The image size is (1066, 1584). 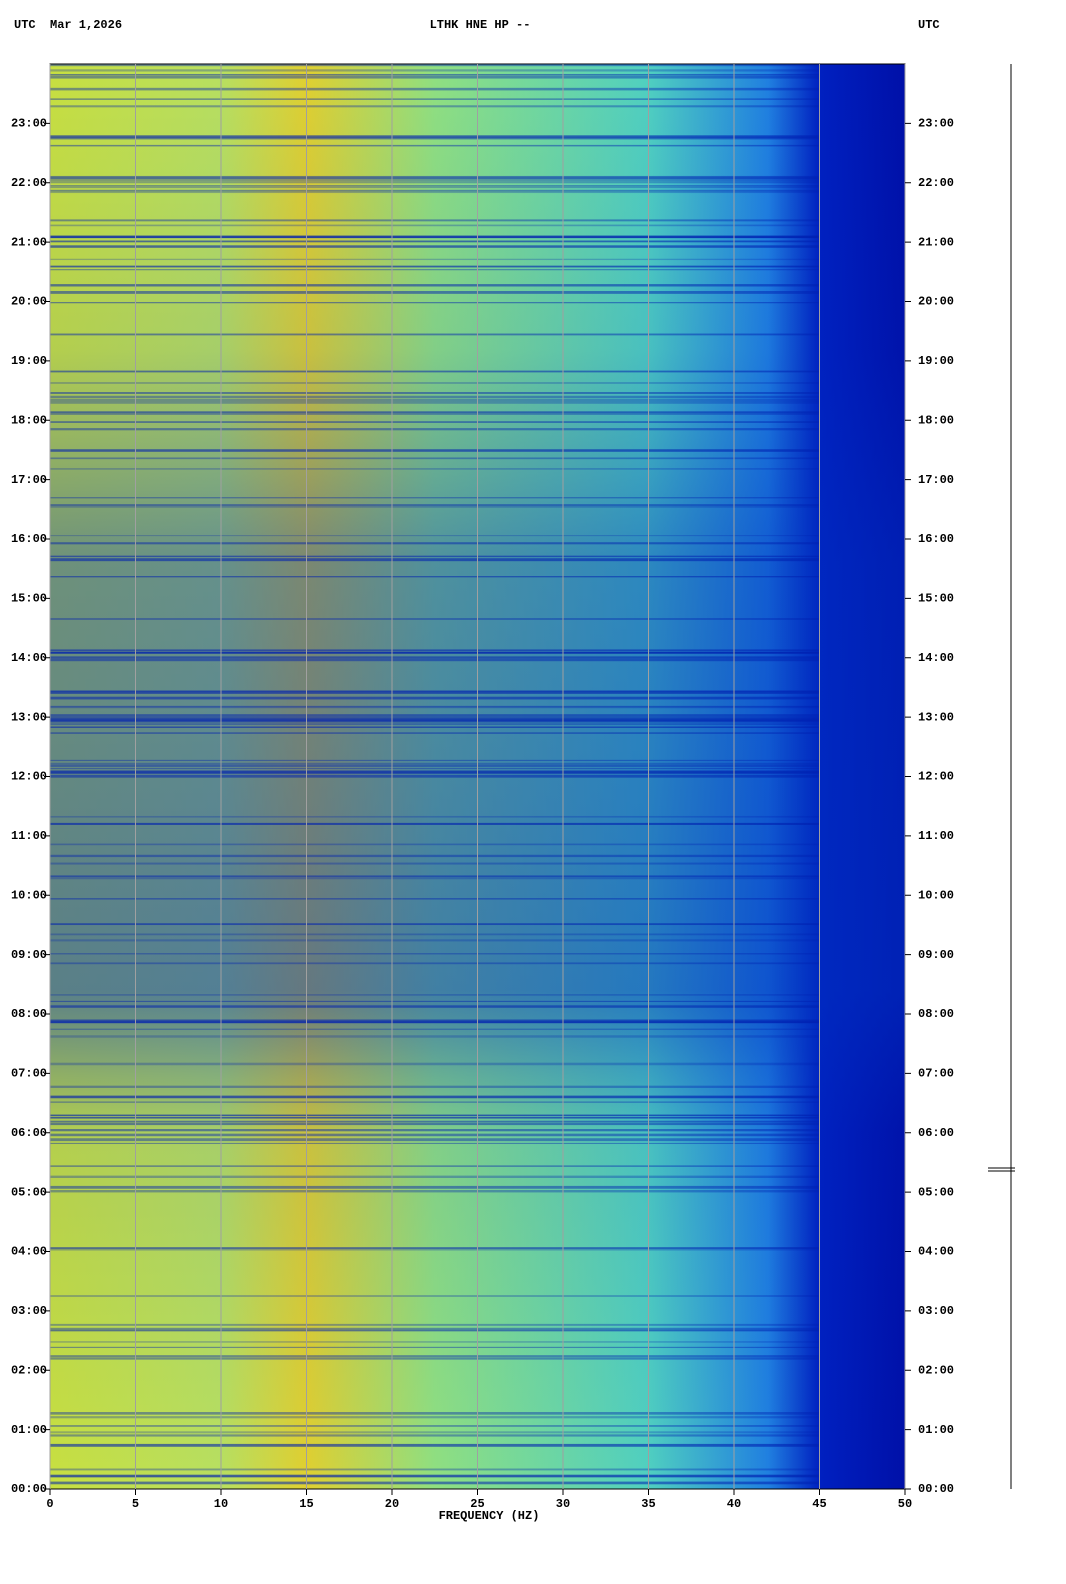 I want to click on x-tick-label: 35, so click(x=648, y=1504).